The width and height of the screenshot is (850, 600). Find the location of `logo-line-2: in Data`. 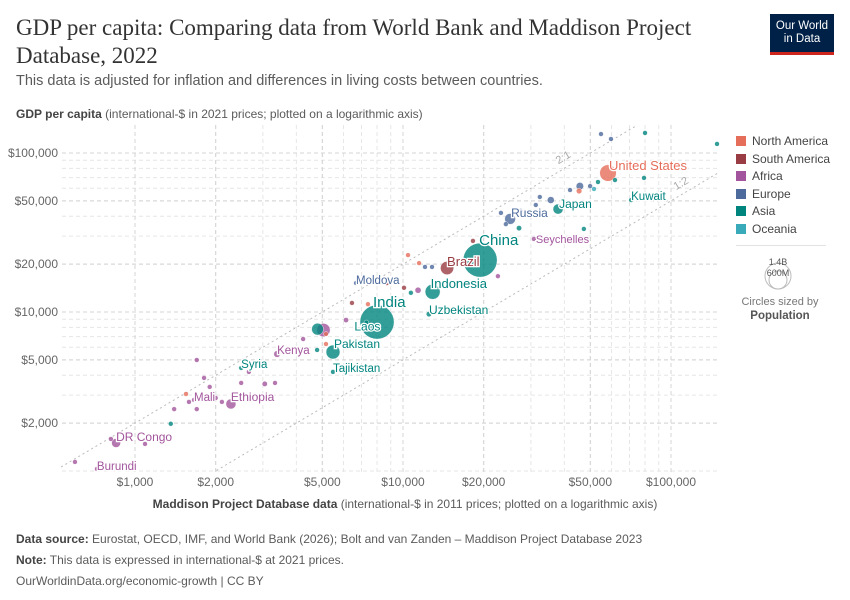

logo-line-2: in Data is located at coordinates (802, 39).